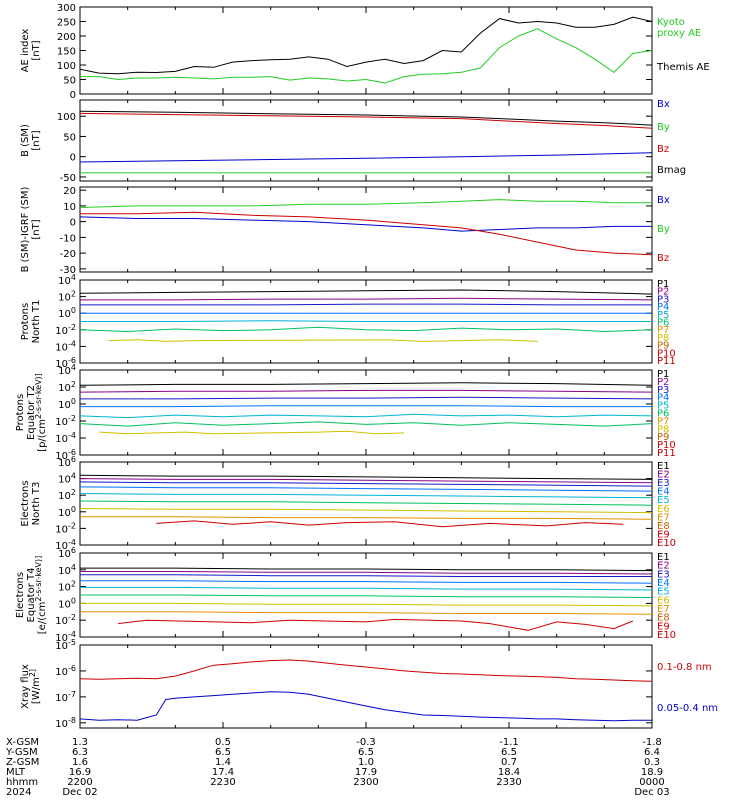 The image size is (750, 800). What do you see at coordinates (366, 604) in the screenshot?
I see `series-e7-line` at bounding box center [366, 604].